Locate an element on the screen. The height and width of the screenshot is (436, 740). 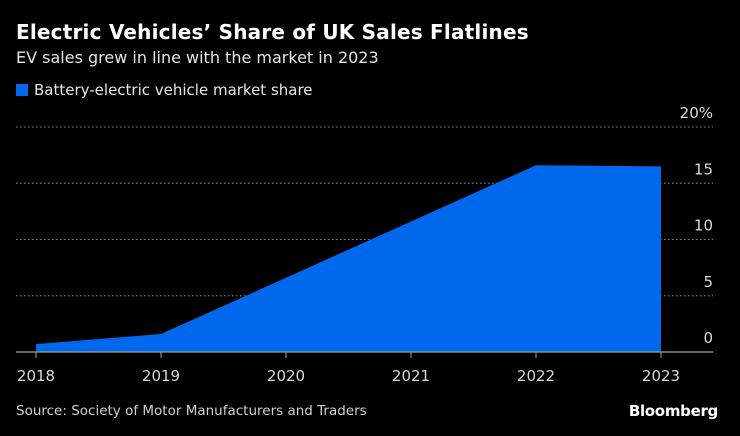
x-tick-label: 2018 is located at coordinates (36, 376).